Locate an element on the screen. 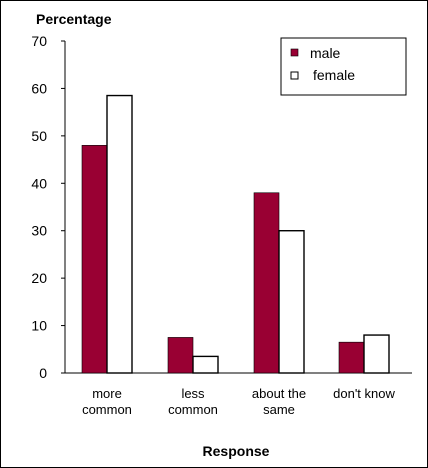 This screenshot has width=428, height=468. y-axis-title: Percentage is located at coordinates (74, 19).